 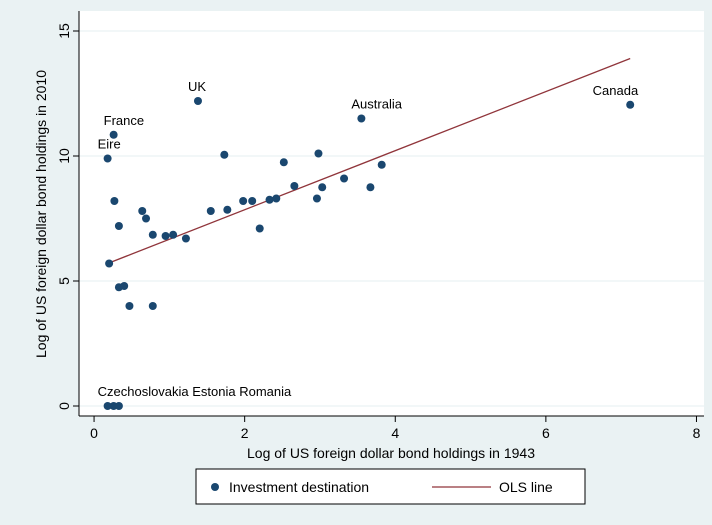 I want to click on x-tick-label: 8, so click(x=697, y=433).